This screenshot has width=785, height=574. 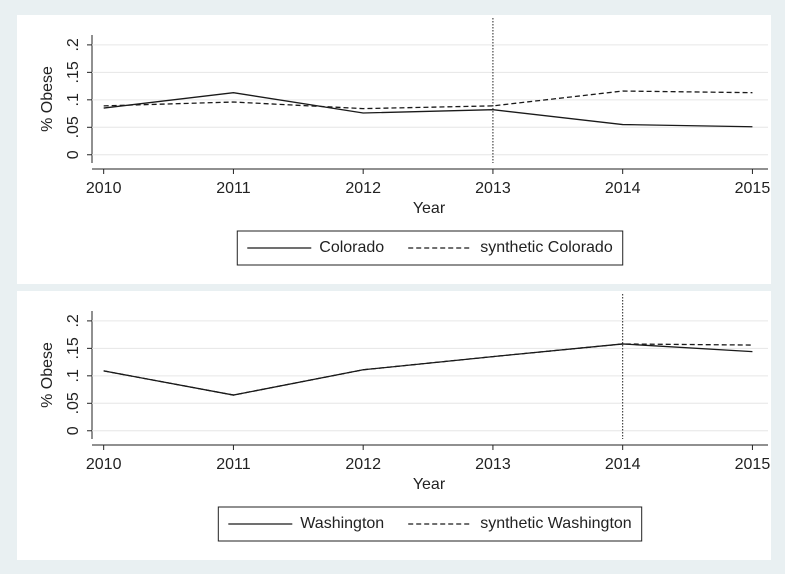 I want to click on legend-label: synthetic Washington, so click(x=555, y=523).